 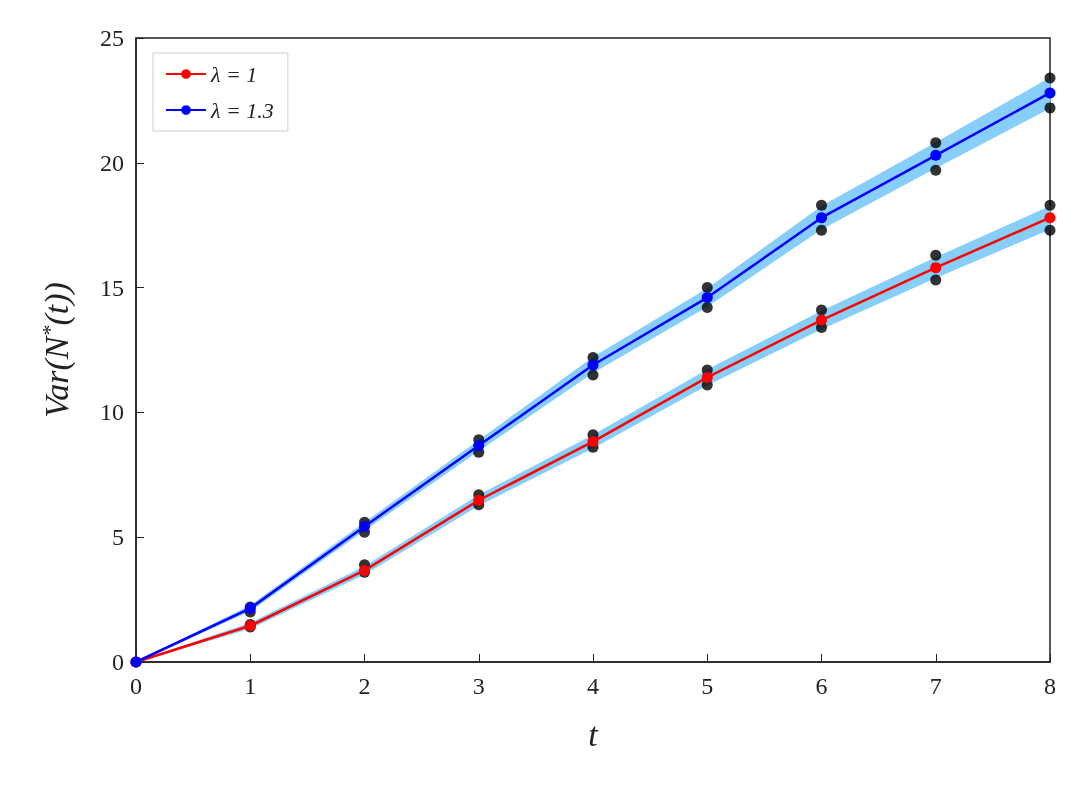 I want to click on y-tick-label: 15, so click(x=112, y=287).